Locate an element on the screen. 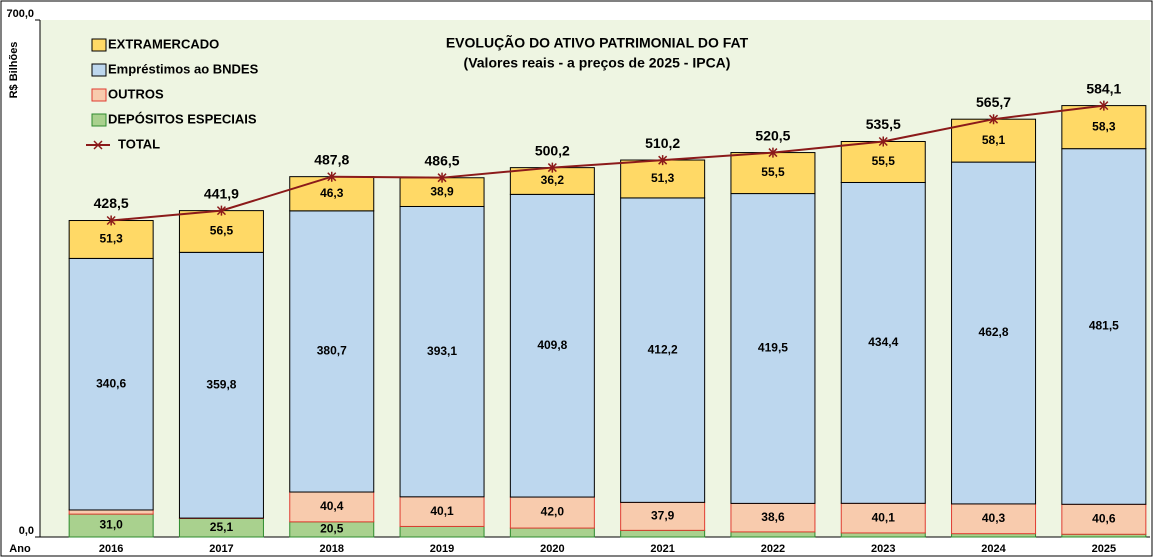 This screenshot has height=557, width=1153. total-label: 486,5 is located at coordinates (442, 160).